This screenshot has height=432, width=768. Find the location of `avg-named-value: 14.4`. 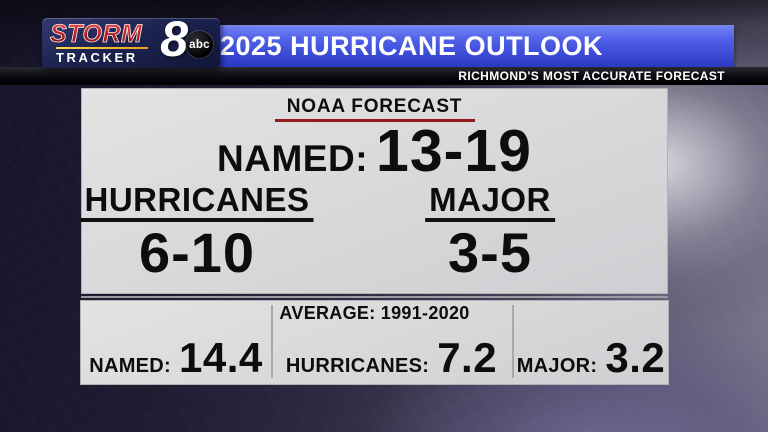

avg-named-value: 14.4 is located at coordinates (221, 357).